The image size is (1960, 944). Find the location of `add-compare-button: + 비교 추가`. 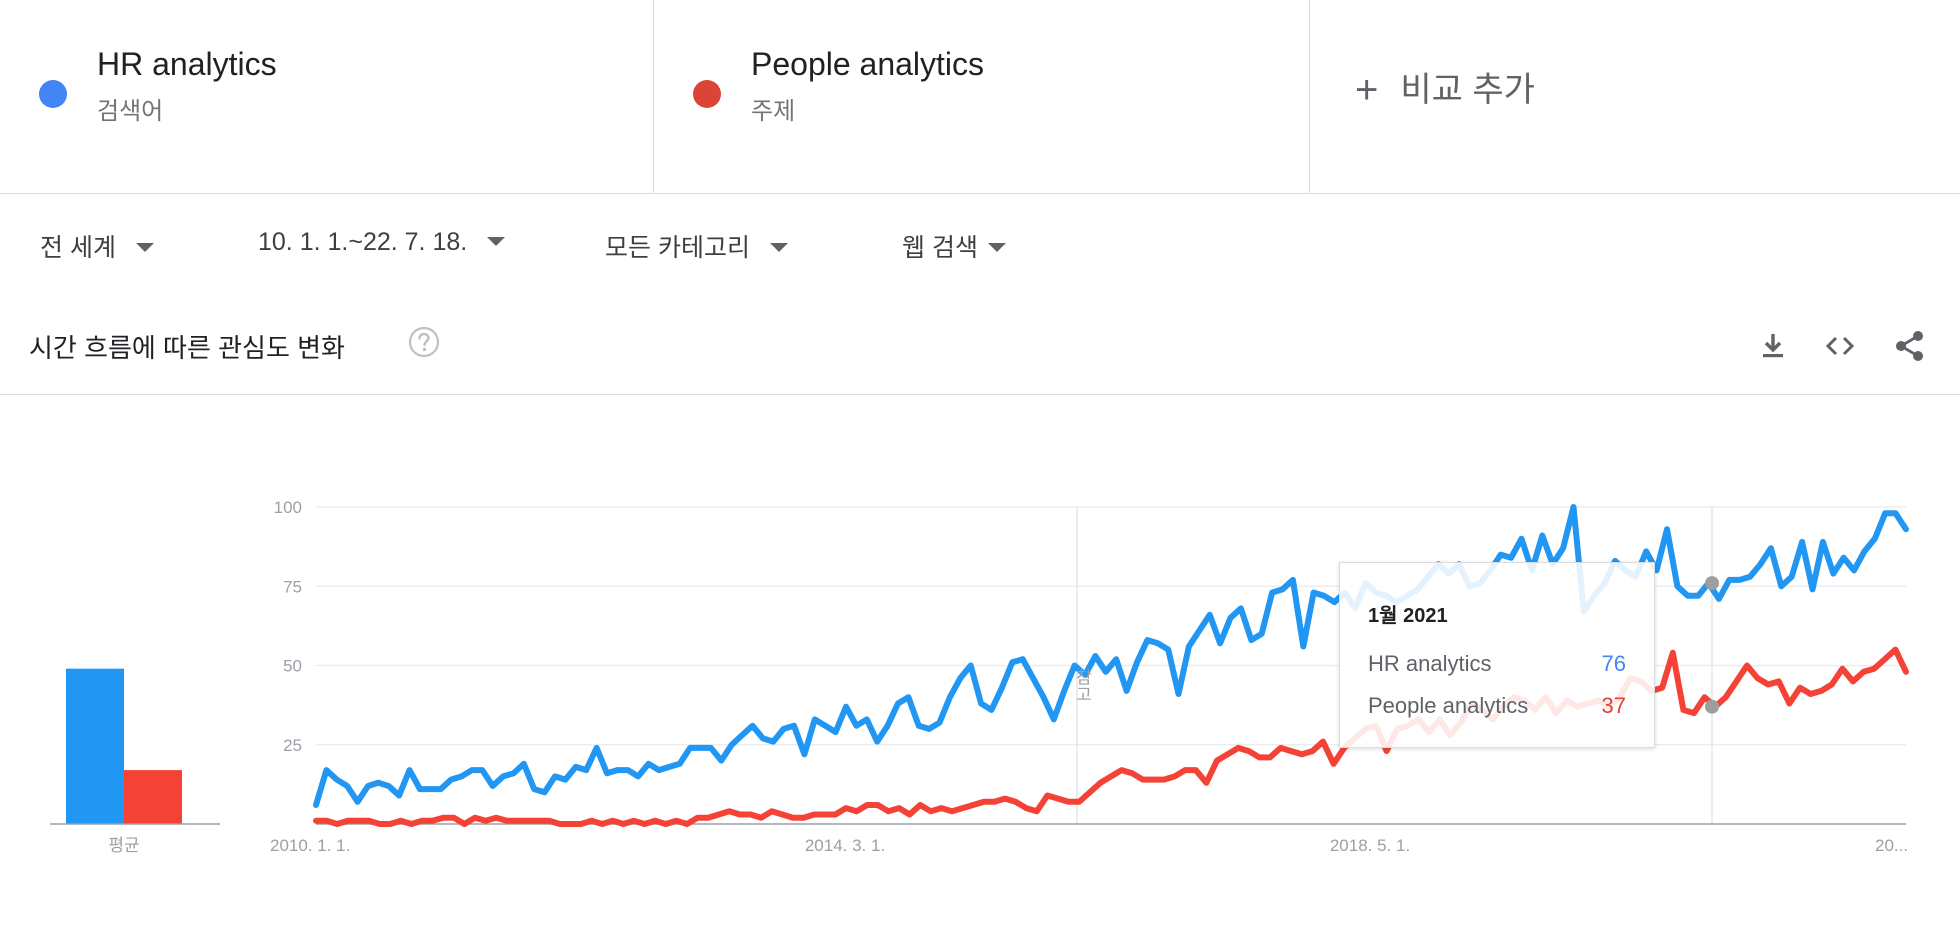

add-compare-button: + 비교 추가 is located at coordinates (1445, 87).